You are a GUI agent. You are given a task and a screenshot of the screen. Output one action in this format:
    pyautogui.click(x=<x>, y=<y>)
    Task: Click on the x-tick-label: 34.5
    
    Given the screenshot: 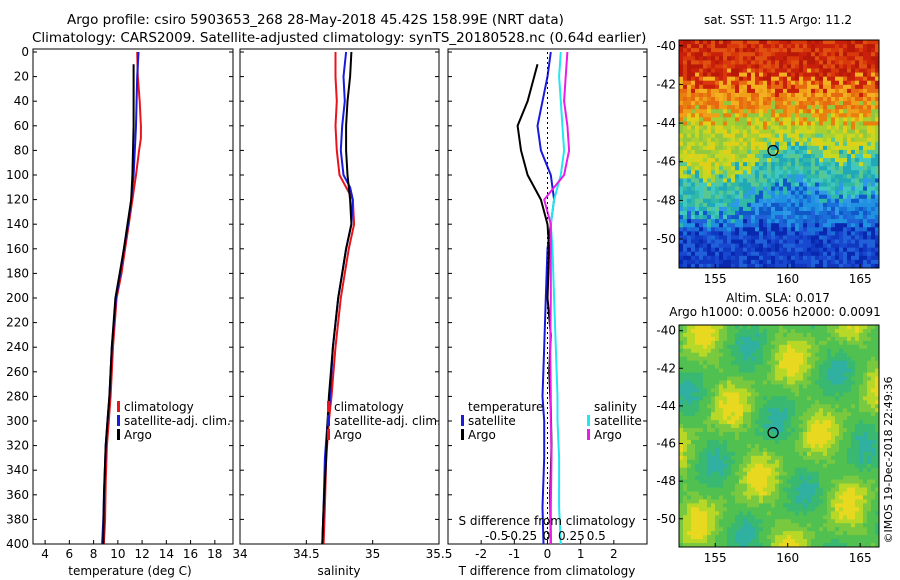 What is the action you would take?
    pyautogui.click(x=306, y=554)
    